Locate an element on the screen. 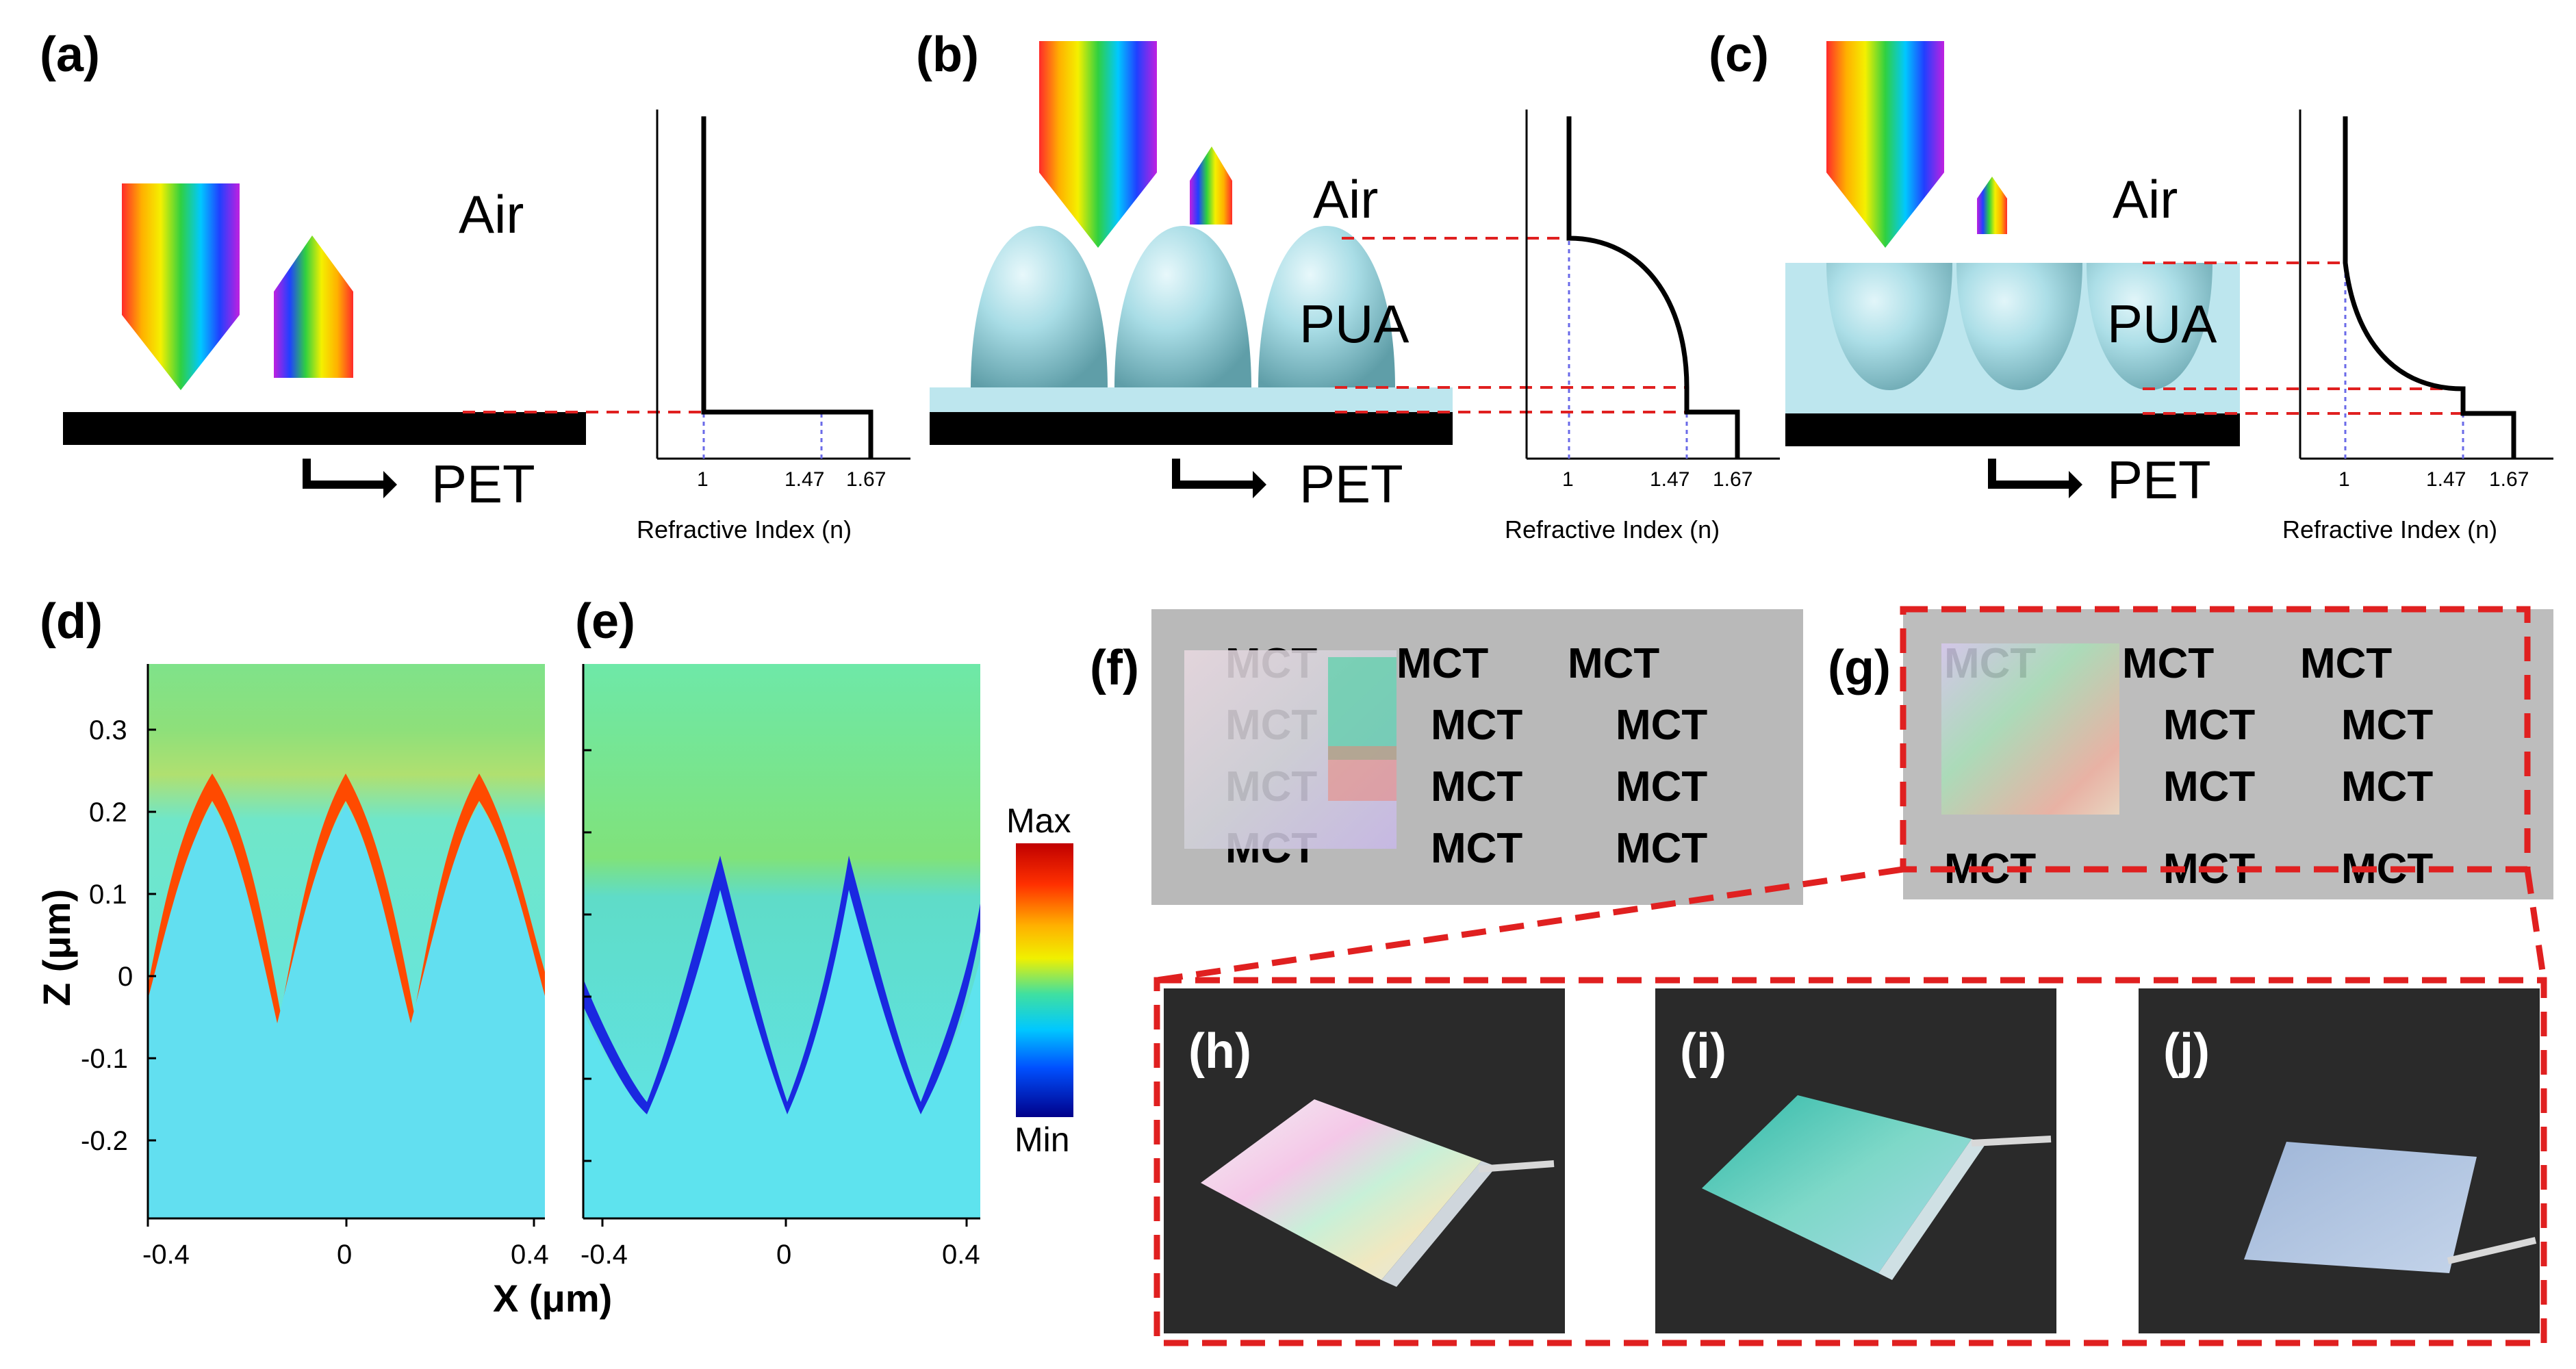 Image resolution: width=2576 pixels, height=1369 pixels. z-tick-label: 0.2 is located at coordinates (108, 812).